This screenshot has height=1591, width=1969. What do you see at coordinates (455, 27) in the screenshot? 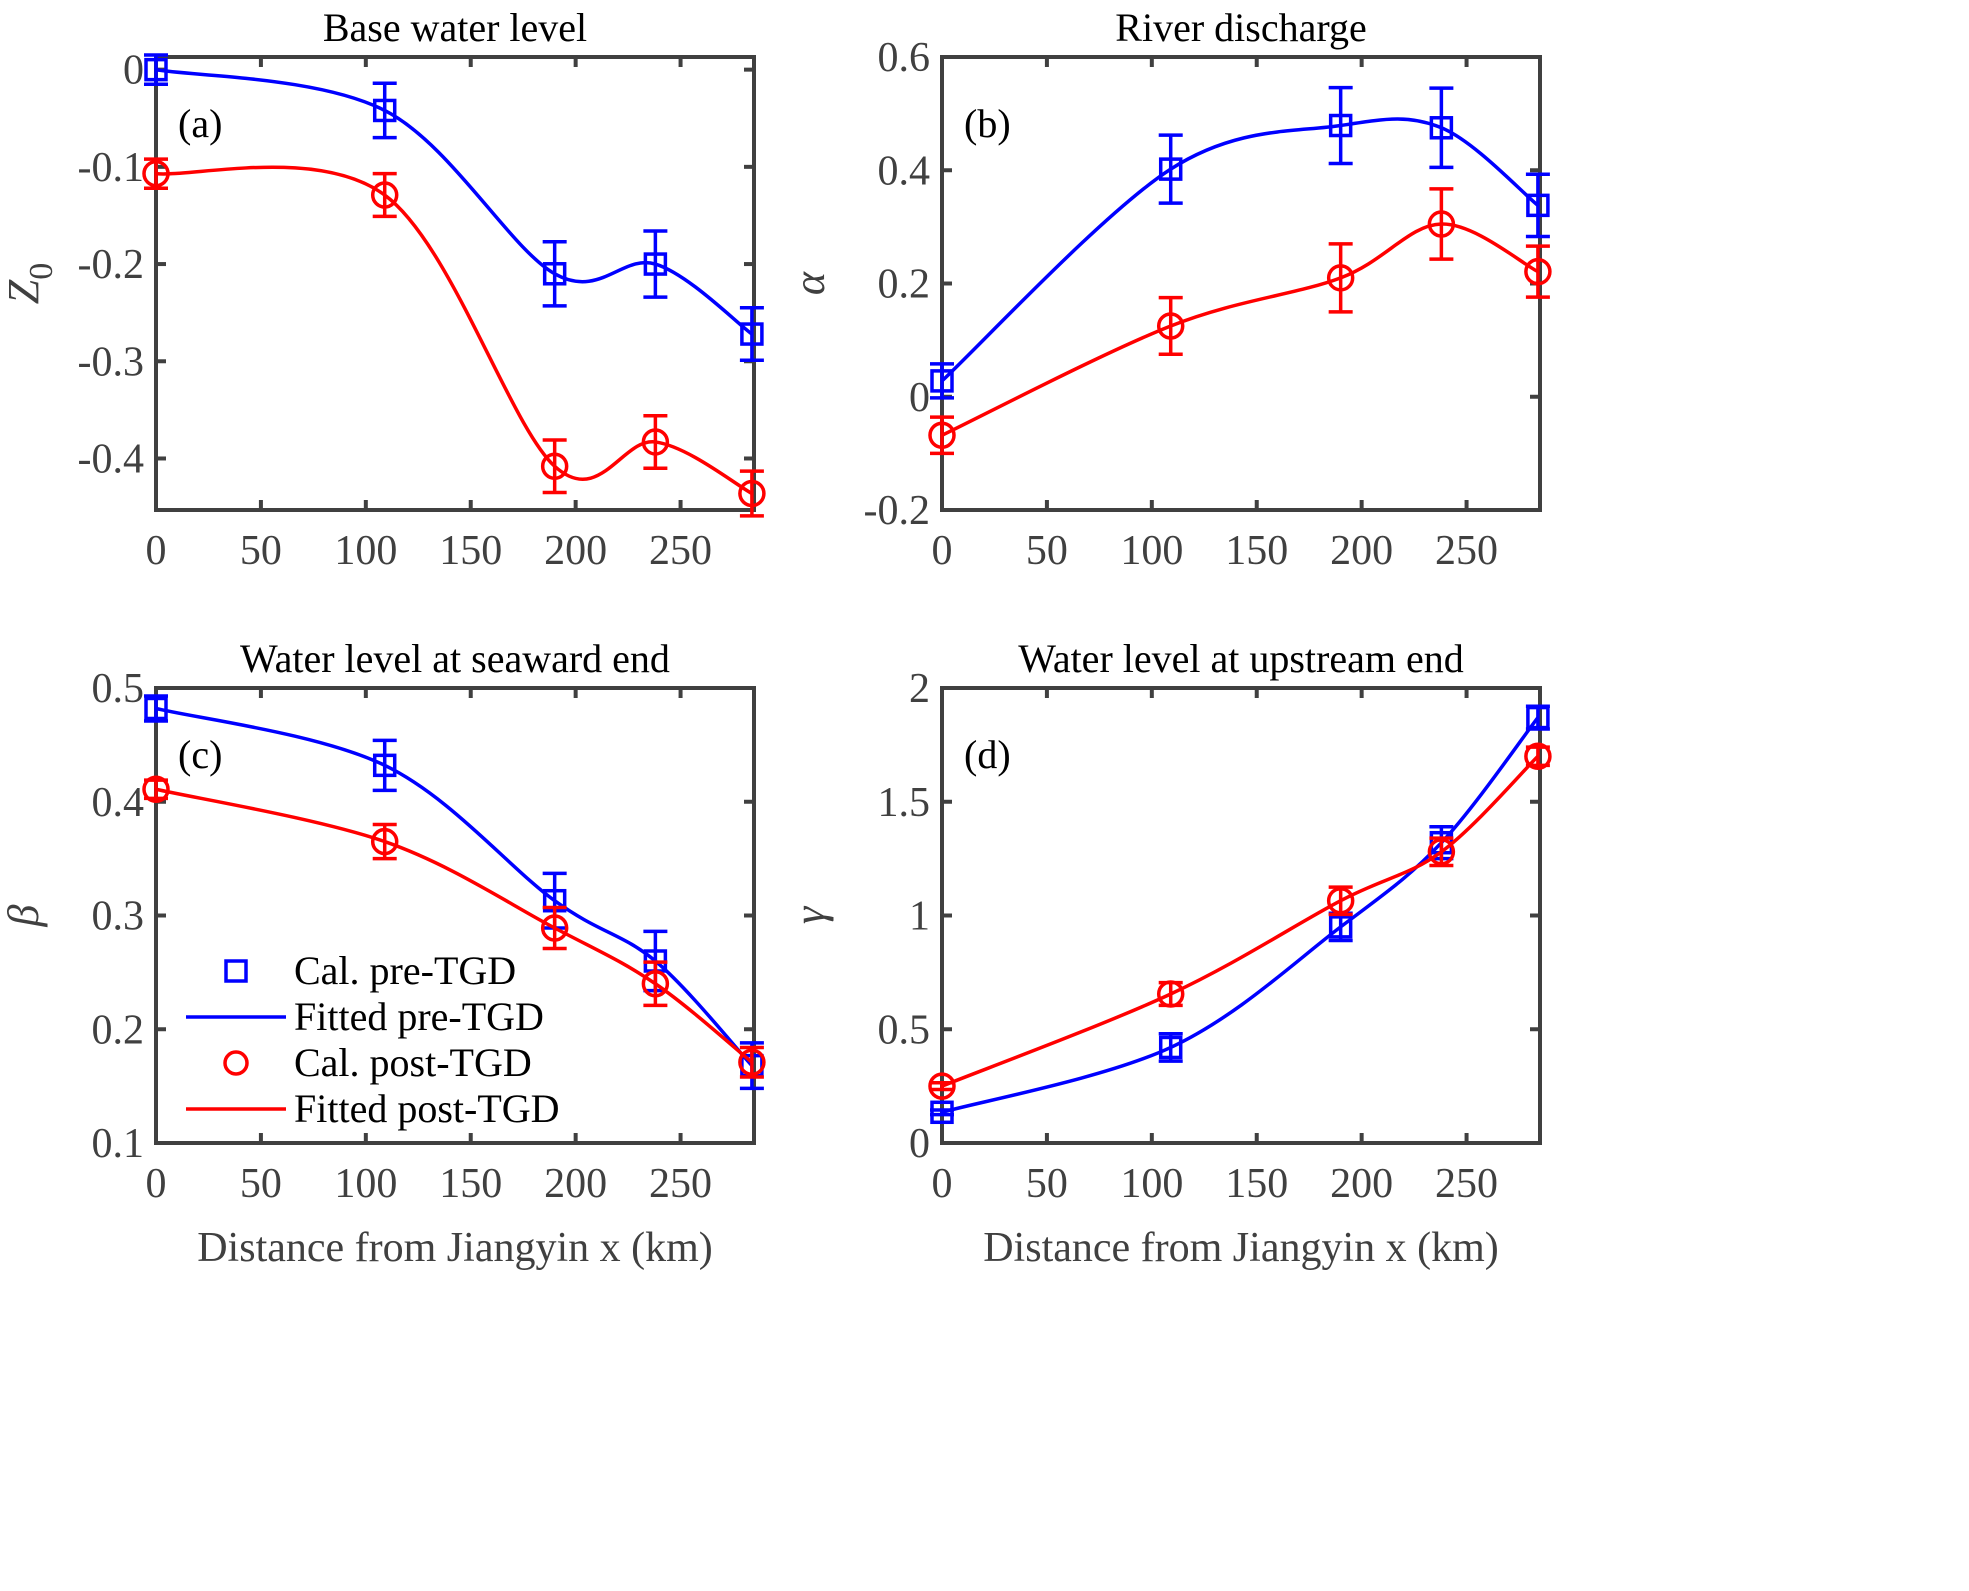
I see `chart-title: Base water level` at bounding box center [455, 27].